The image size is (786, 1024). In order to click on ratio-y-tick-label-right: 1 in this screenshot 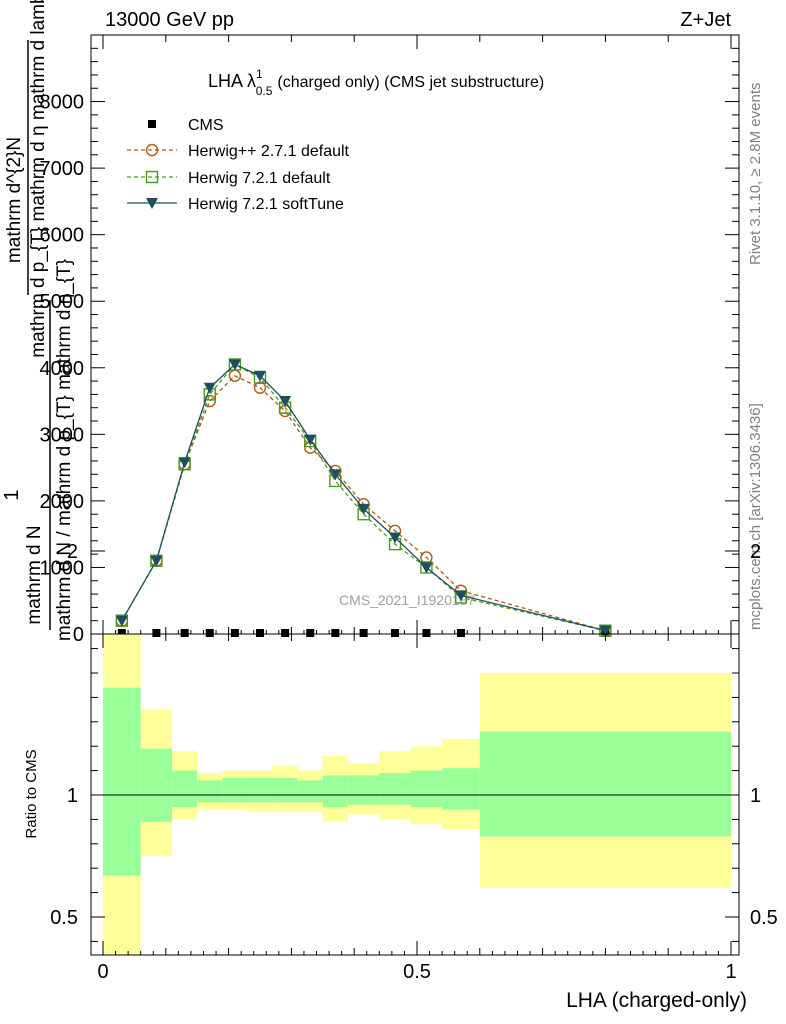, I will do `click(755, 796)`.